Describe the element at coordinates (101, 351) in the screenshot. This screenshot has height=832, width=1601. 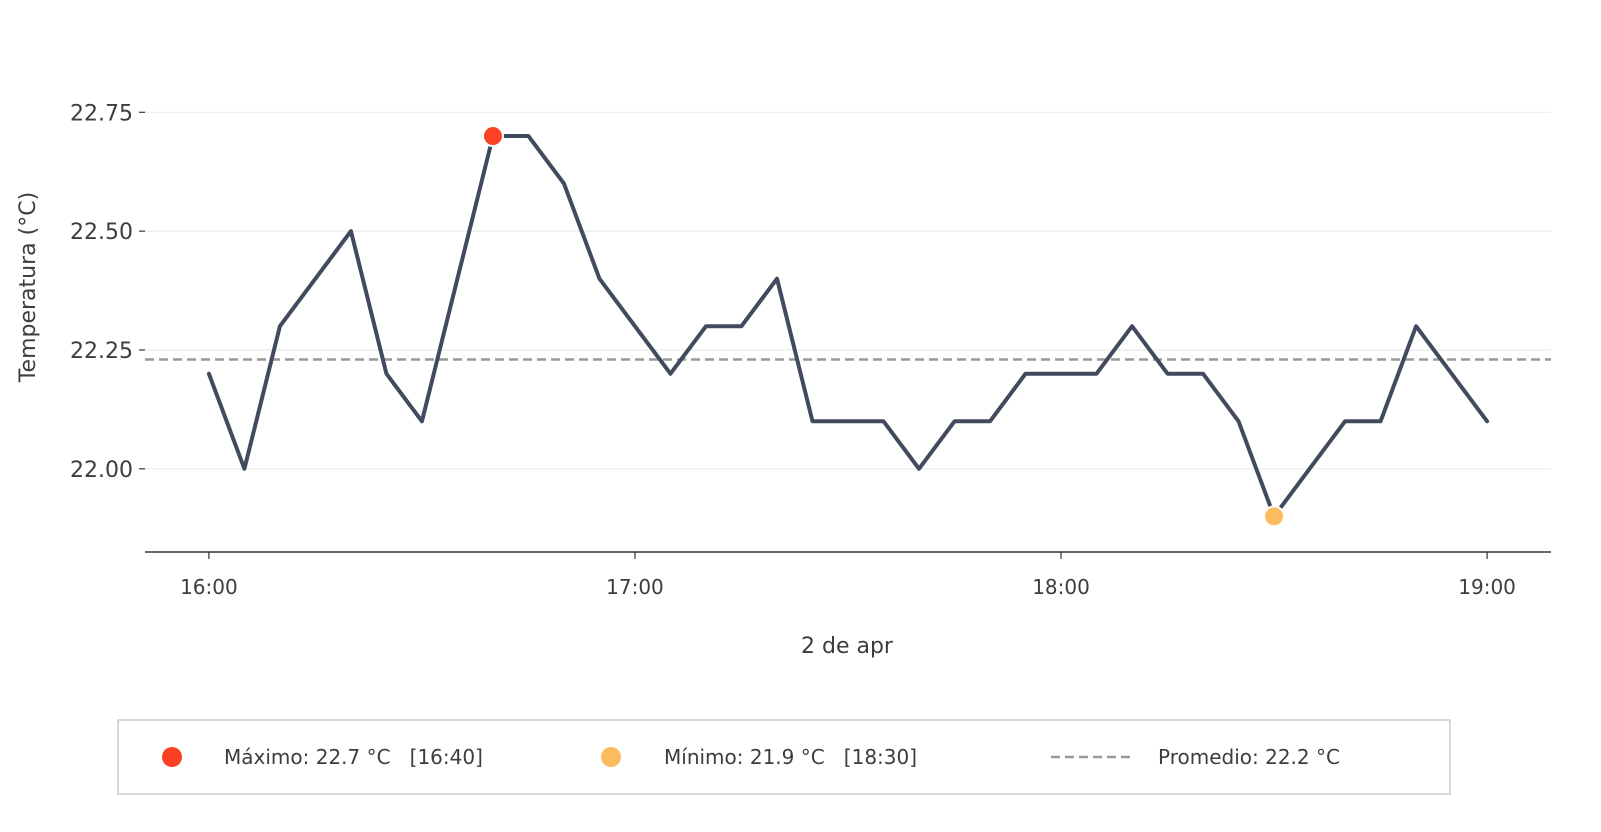
I see `y-tick-label: 22.25` at that location.